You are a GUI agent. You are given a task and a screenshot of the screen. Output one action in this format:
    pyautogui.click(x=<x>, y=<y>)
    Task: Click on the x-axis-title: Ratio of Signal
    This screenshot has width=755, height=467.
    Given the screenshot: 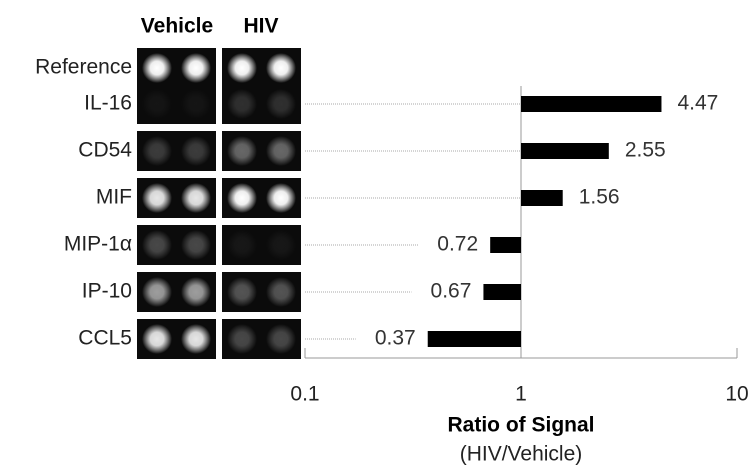 What is the action you would take?
    pyautogui.click(x=521, y=425)
    